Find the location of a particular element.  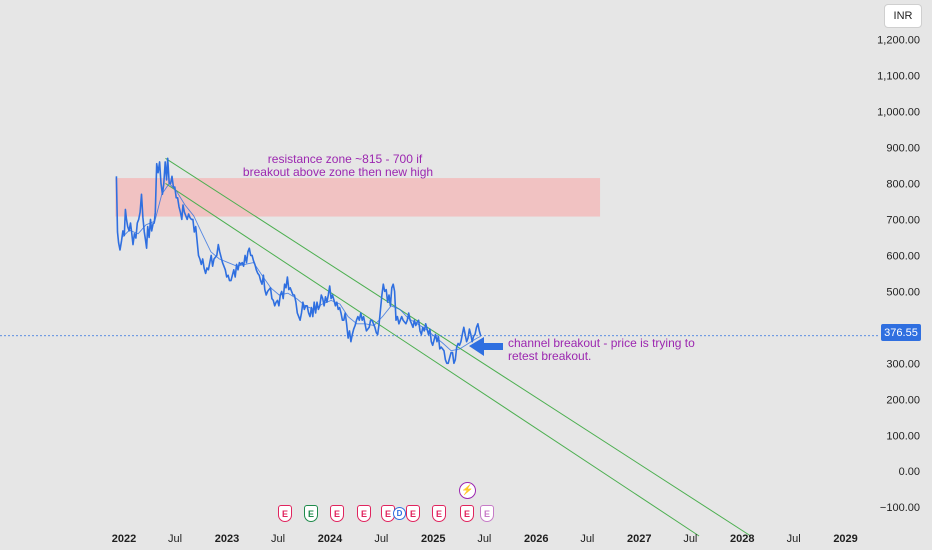

x-tick-label: 2025 is located at coordinates (433, 539).